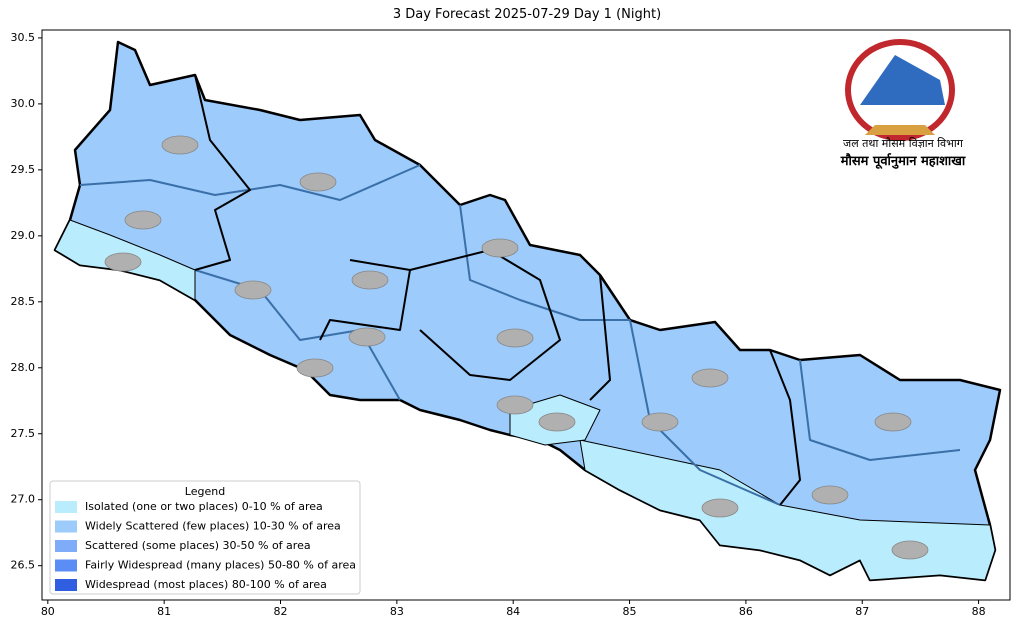 The height and width of the screenshot is (634, 1024). I want to click on logo-text: मौसम पूर्वानुमान महाशाखा, so click(903, 161).